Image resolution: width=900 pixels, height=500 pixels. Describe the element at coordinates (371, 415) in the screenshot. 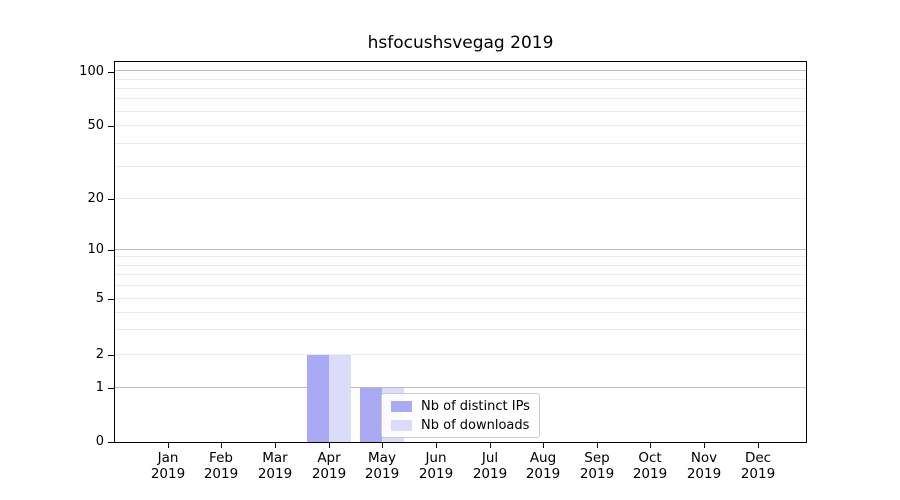

I see `bar-distinct-ips-may` at that location.